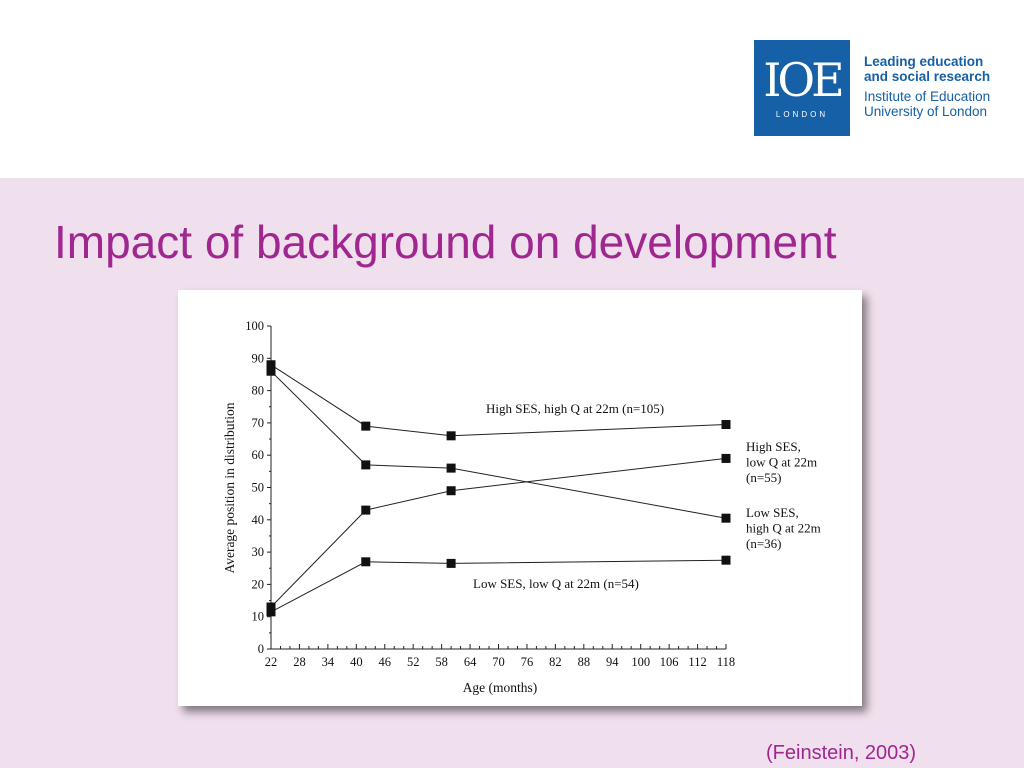  What do you see at coordinates (258, 358) in the screenshot?
I see `y-tick-label-9: 90` at bounding box center [258, 358].